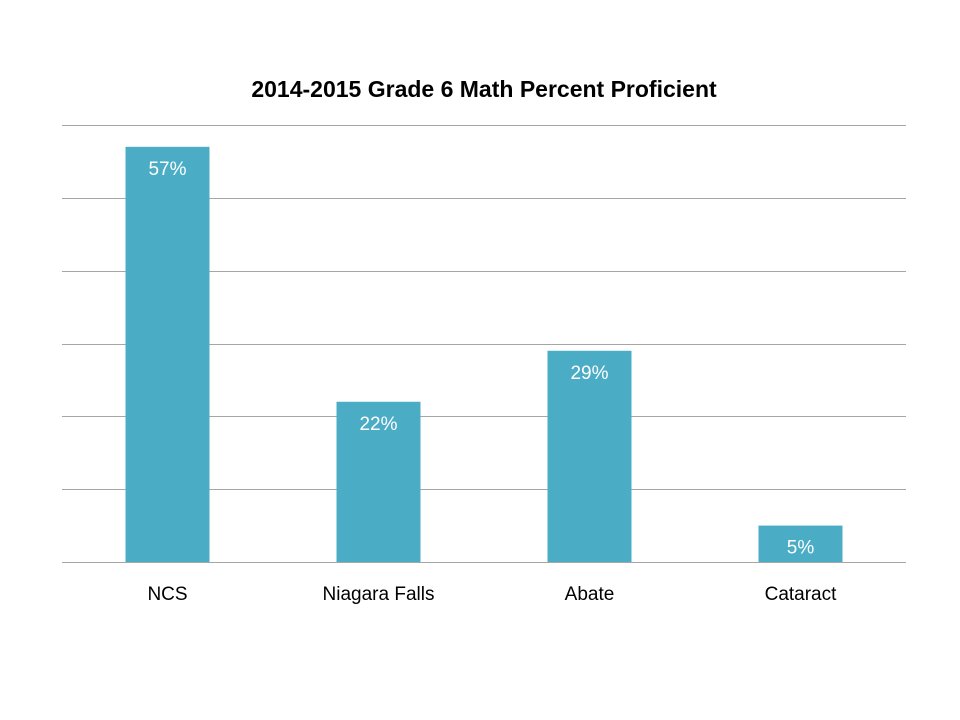 Image resolution: width=960 pixels, height=720 pixels. Describe the element at coordinates (801, 548) in the screenshot. I see `data-label: 5%` at that location.